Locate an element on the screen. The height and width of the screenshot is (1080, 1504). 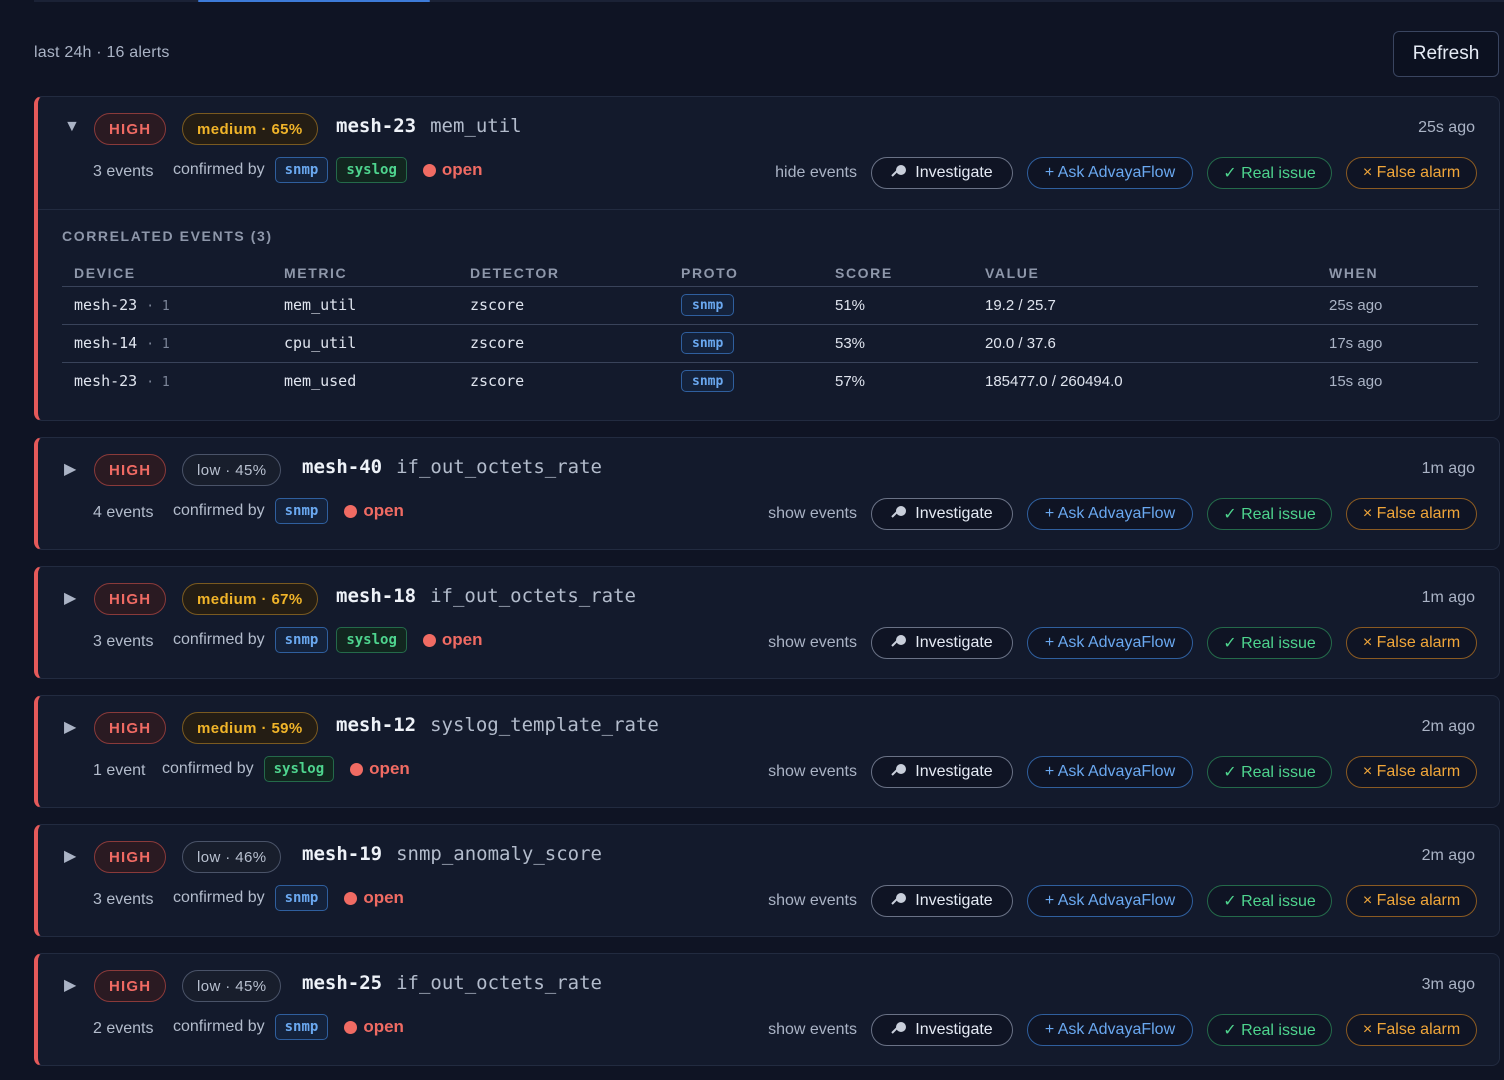
event-score: 53% is located at coordinates (898, 343).